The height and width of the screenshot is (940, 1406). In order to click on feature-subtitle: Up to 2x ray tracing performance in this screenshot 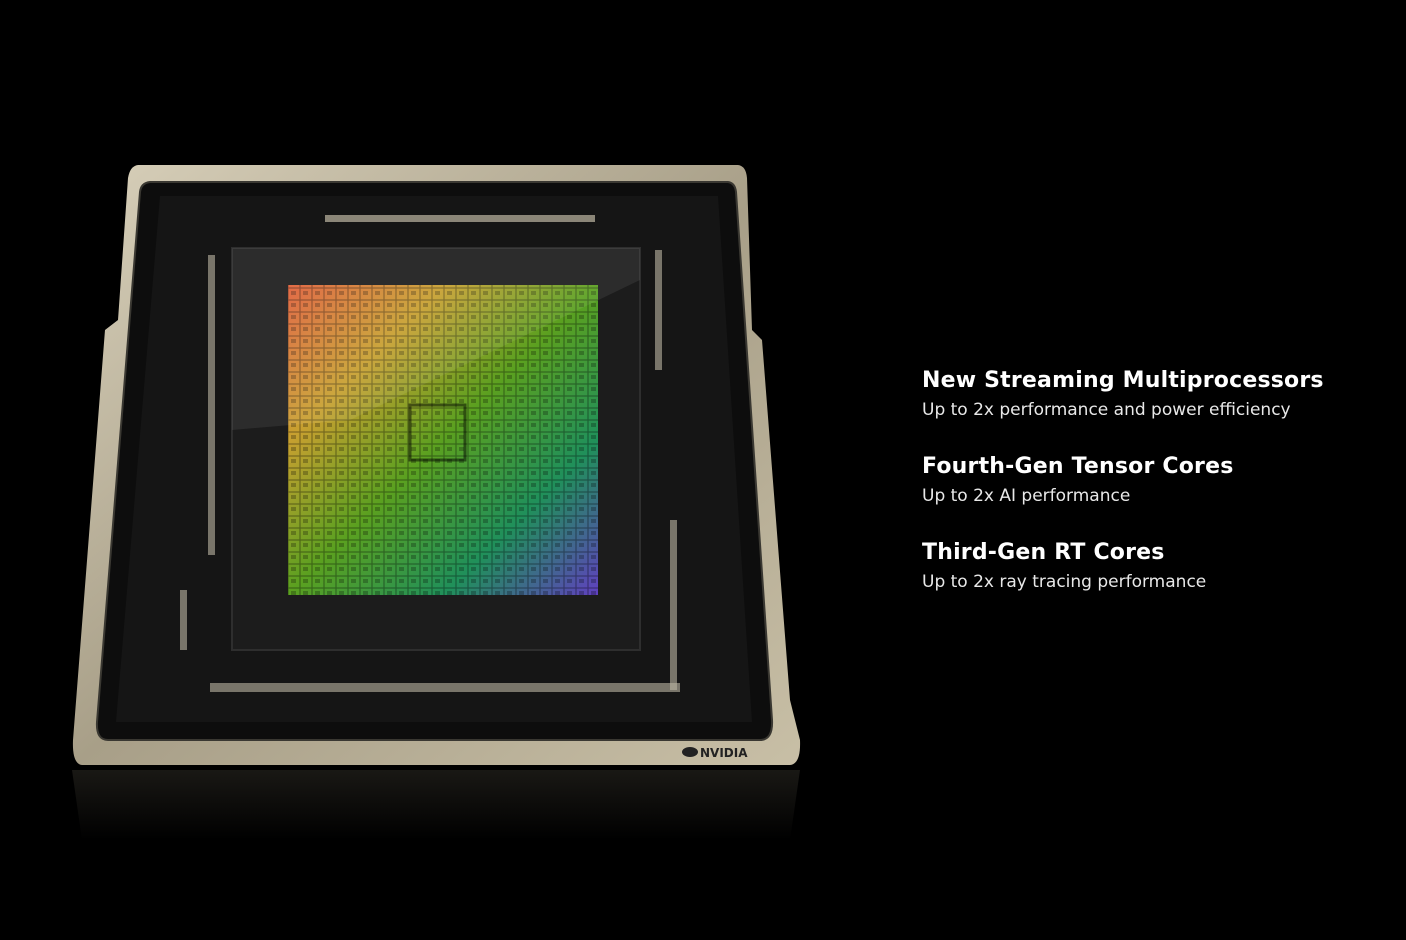, I will do `click(1064, 582)`.